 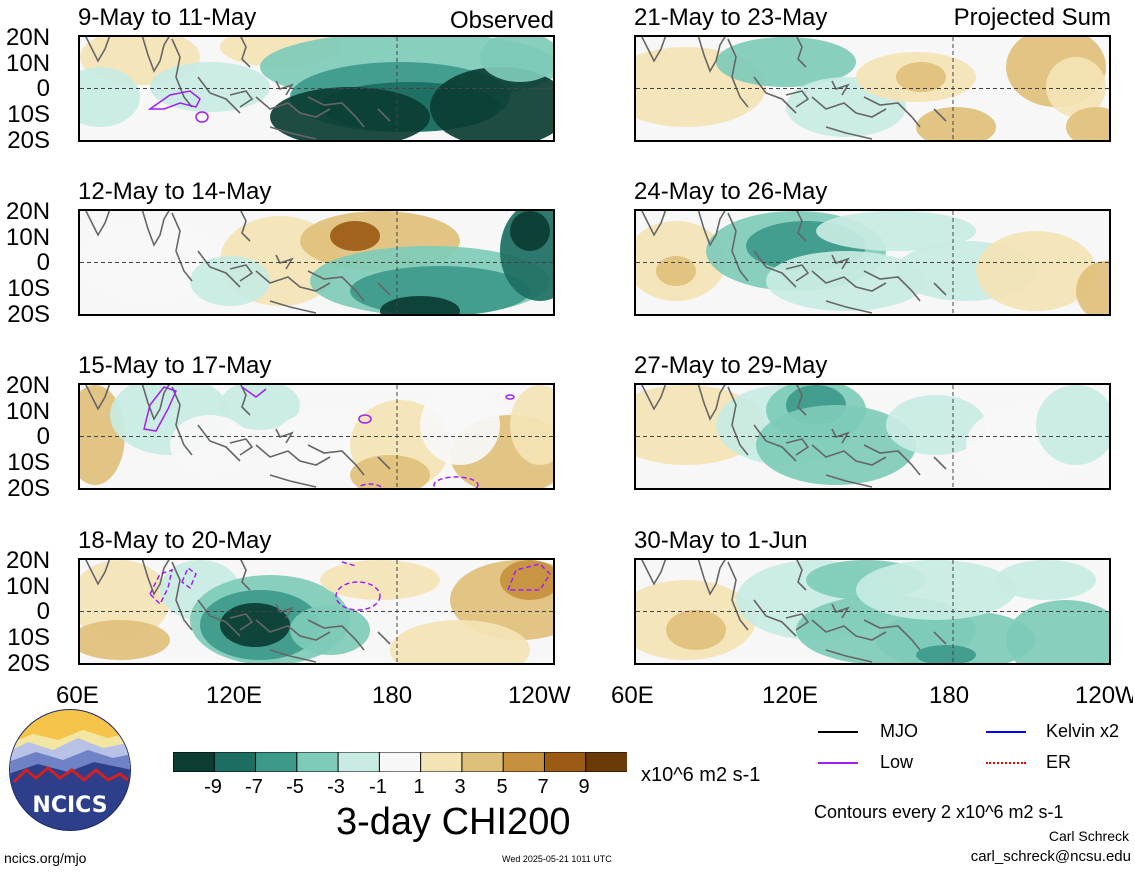 What do you see at coordinates (45, 858) in the screenshot?
I see `source-url: ncics.org/mjo` at bounding box center [45, 858].